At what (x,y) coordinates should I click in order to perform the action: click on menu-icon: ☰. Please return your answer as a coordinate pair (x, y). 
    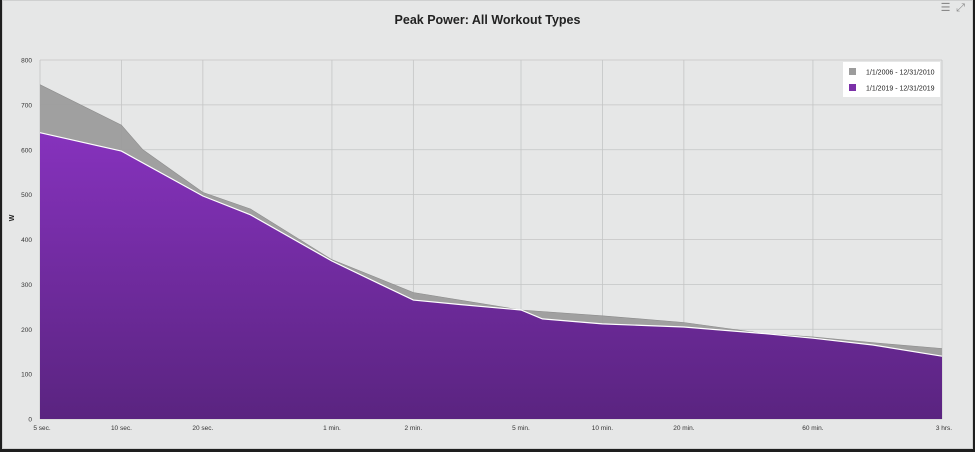
    Looking at the image, I should click on (945, 8).